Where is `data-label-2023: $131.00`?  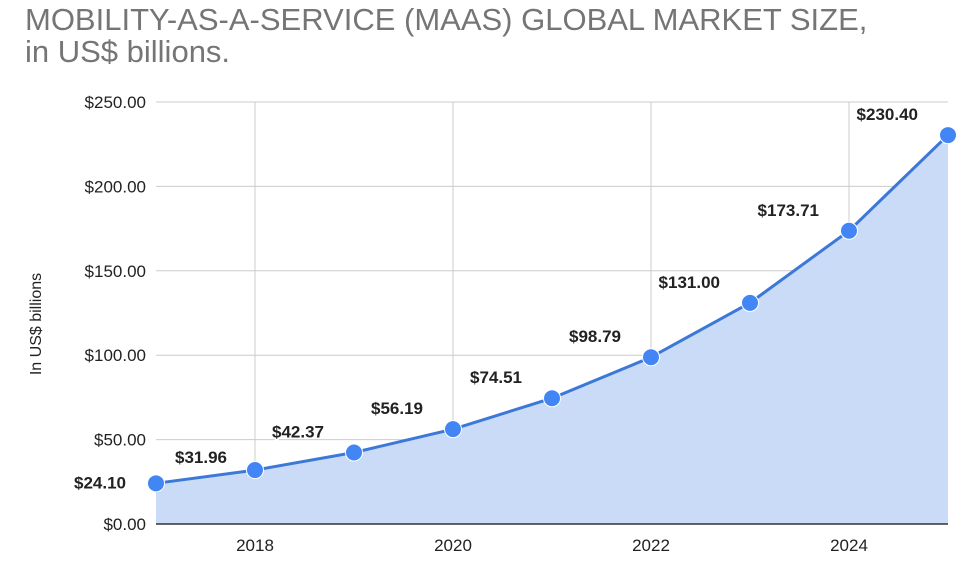 data-label-2023: $131.00 is located at coordinates (689, 282).